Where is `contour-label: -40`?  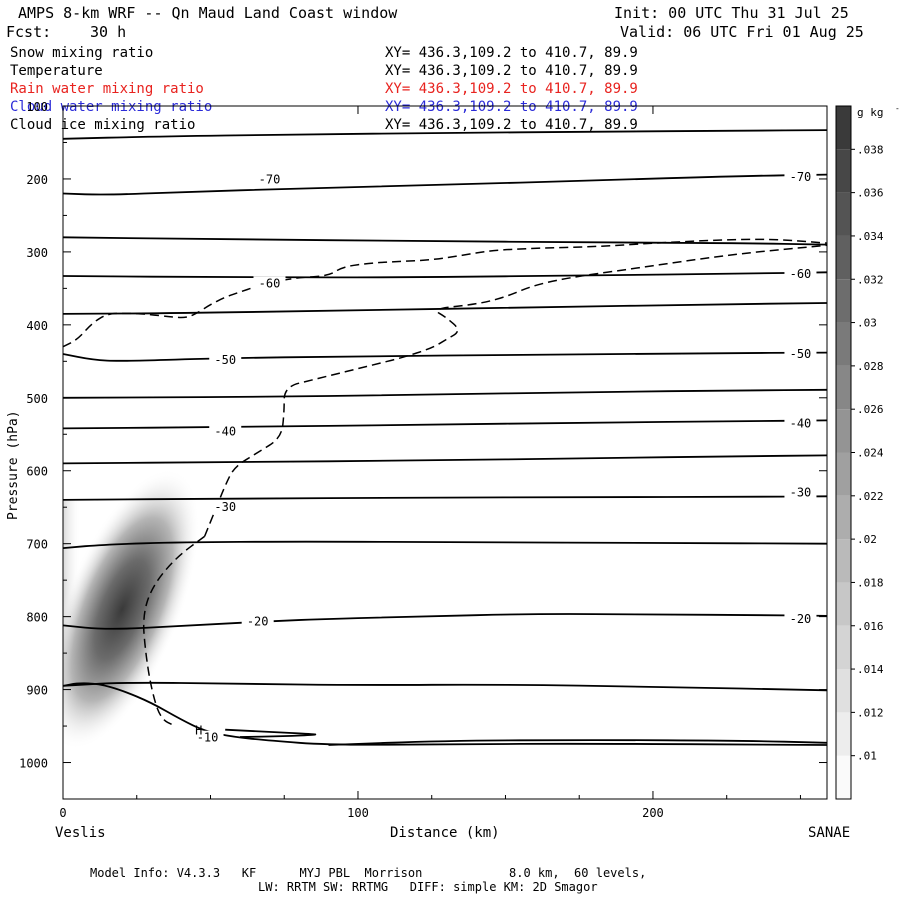 contour-label: -40 is located at coordinates (801, 423).